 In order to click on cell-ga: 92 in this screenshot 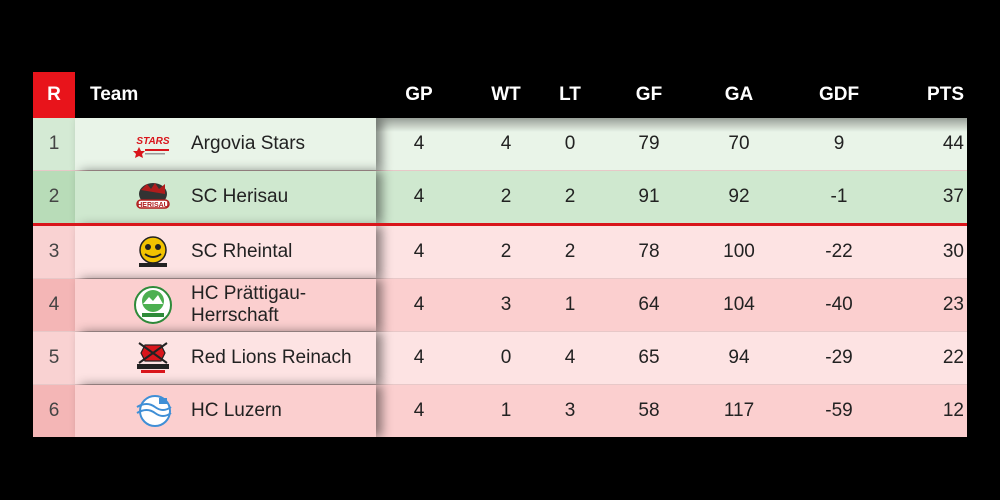, I will do `click(739, 196)`.